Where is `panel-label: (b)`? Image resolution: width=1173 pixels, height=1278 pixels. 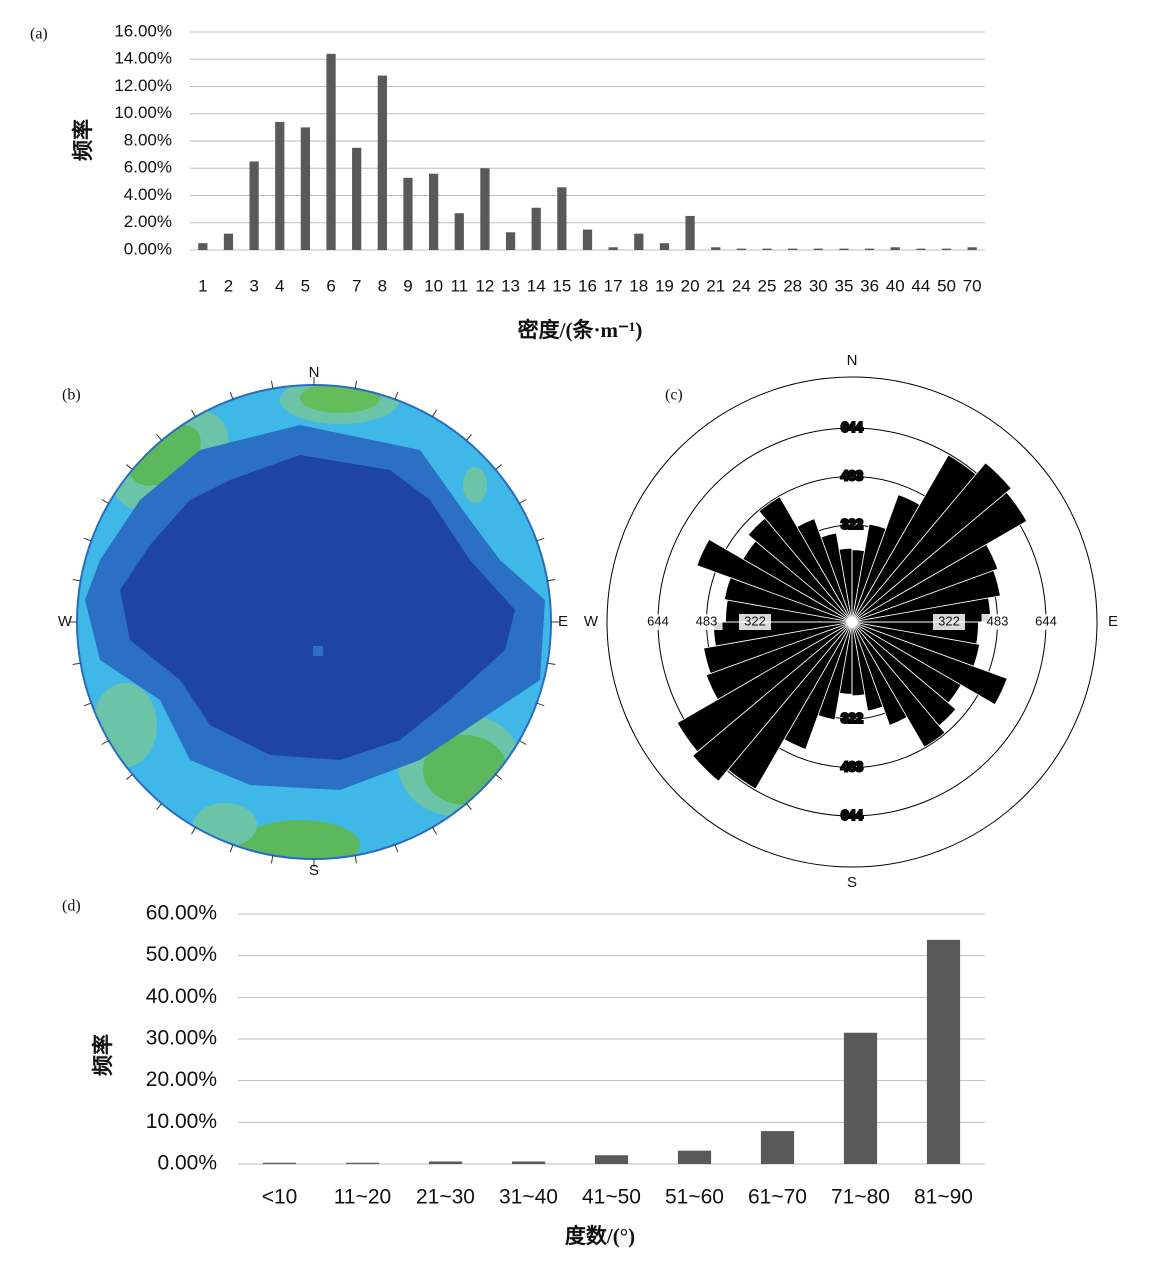
panel-label: (b) is located at coordinates (71, 395).